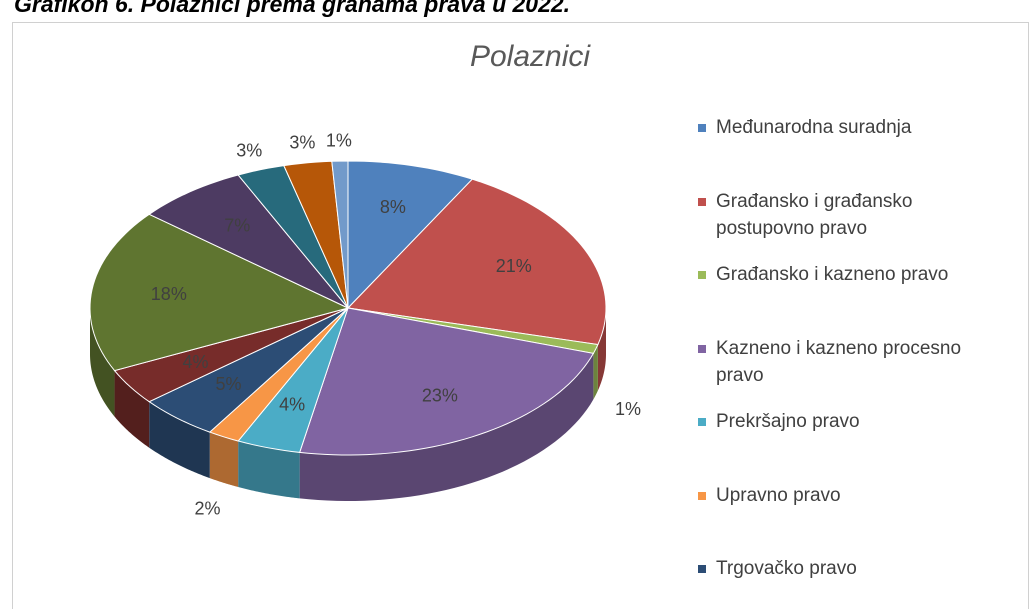 The width and height of the screenshot is (1033, 609). What do you see at coordinates (839, 582) in the screenshot?
I see `legend-item: Trgovačko pravo` at bounding box center [839, 582].